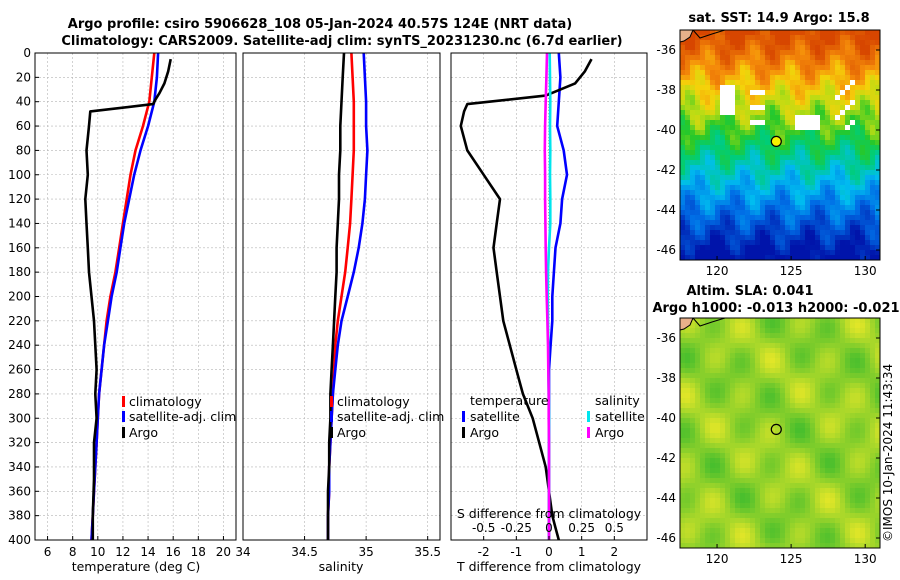 The height and width of the screenshot is (580, 900). I want to click on y-tick-label: 200, so click(19, 297).